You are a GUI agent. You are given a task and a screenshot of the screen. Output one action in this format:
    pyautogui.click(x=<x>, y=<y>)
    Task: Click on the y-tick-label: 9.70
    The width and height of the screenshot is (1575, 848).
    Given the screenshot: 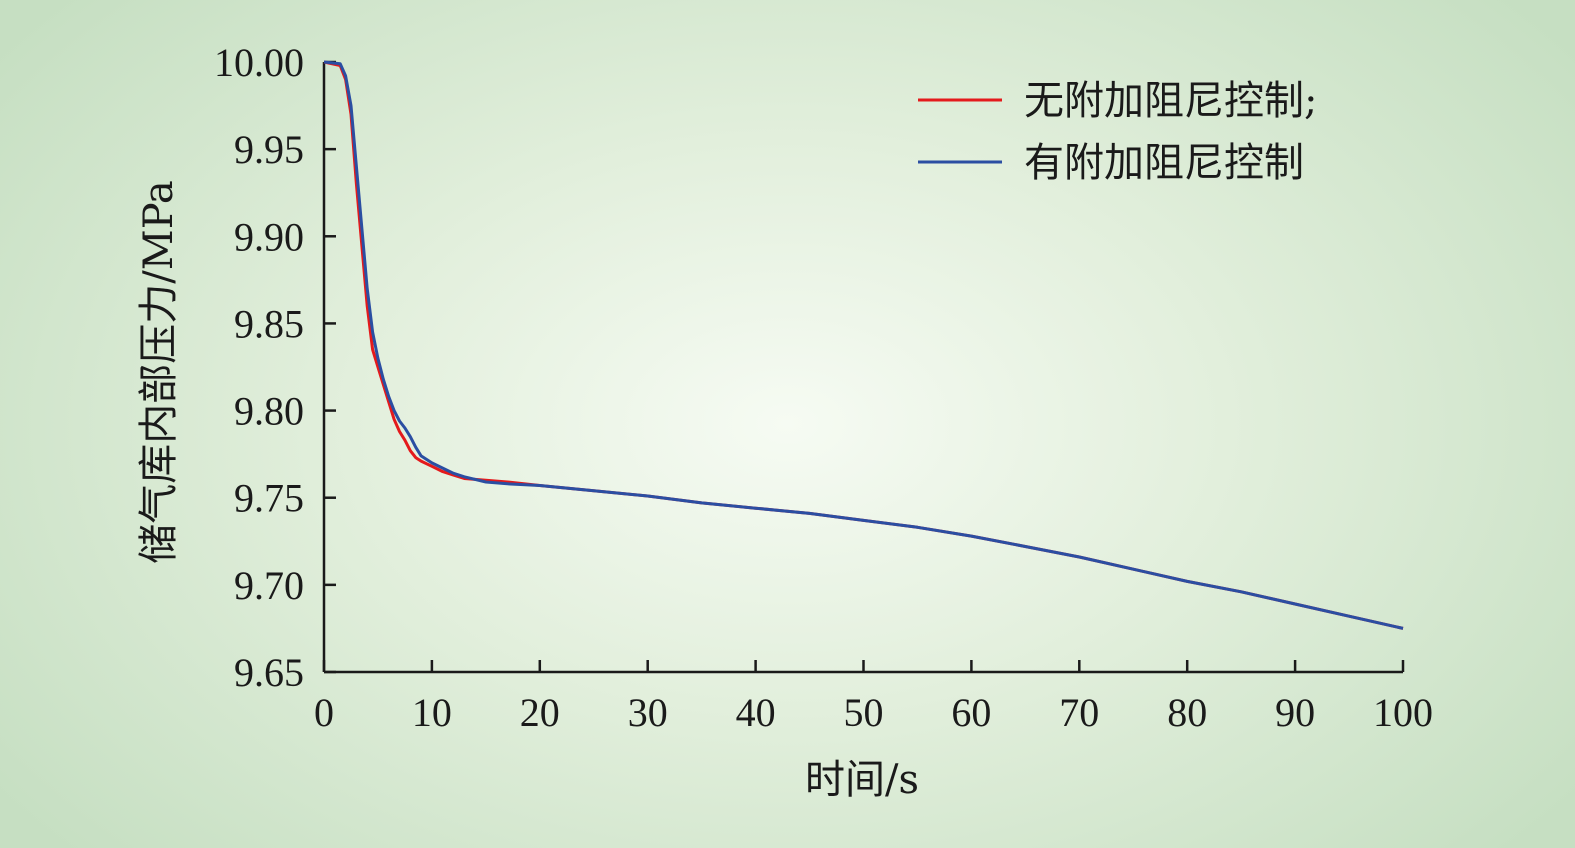 What is the action you would take?
    pyautogui.click(x=269, y=585)
    